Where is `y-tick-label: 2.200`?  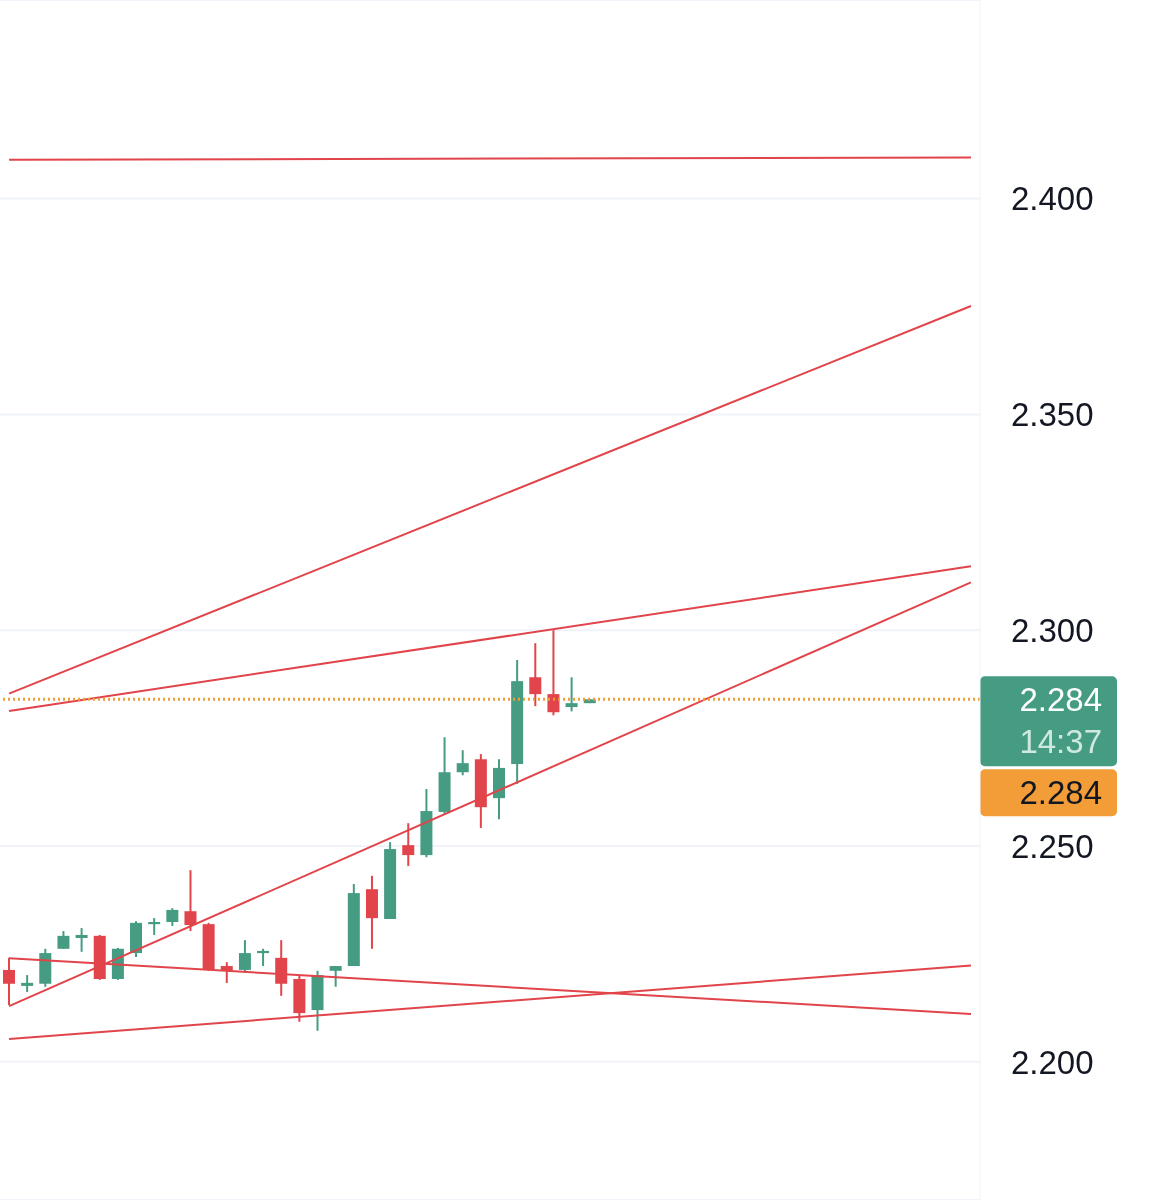
y-tick-label: 2.200 is located at coordinates (1052, 1062).